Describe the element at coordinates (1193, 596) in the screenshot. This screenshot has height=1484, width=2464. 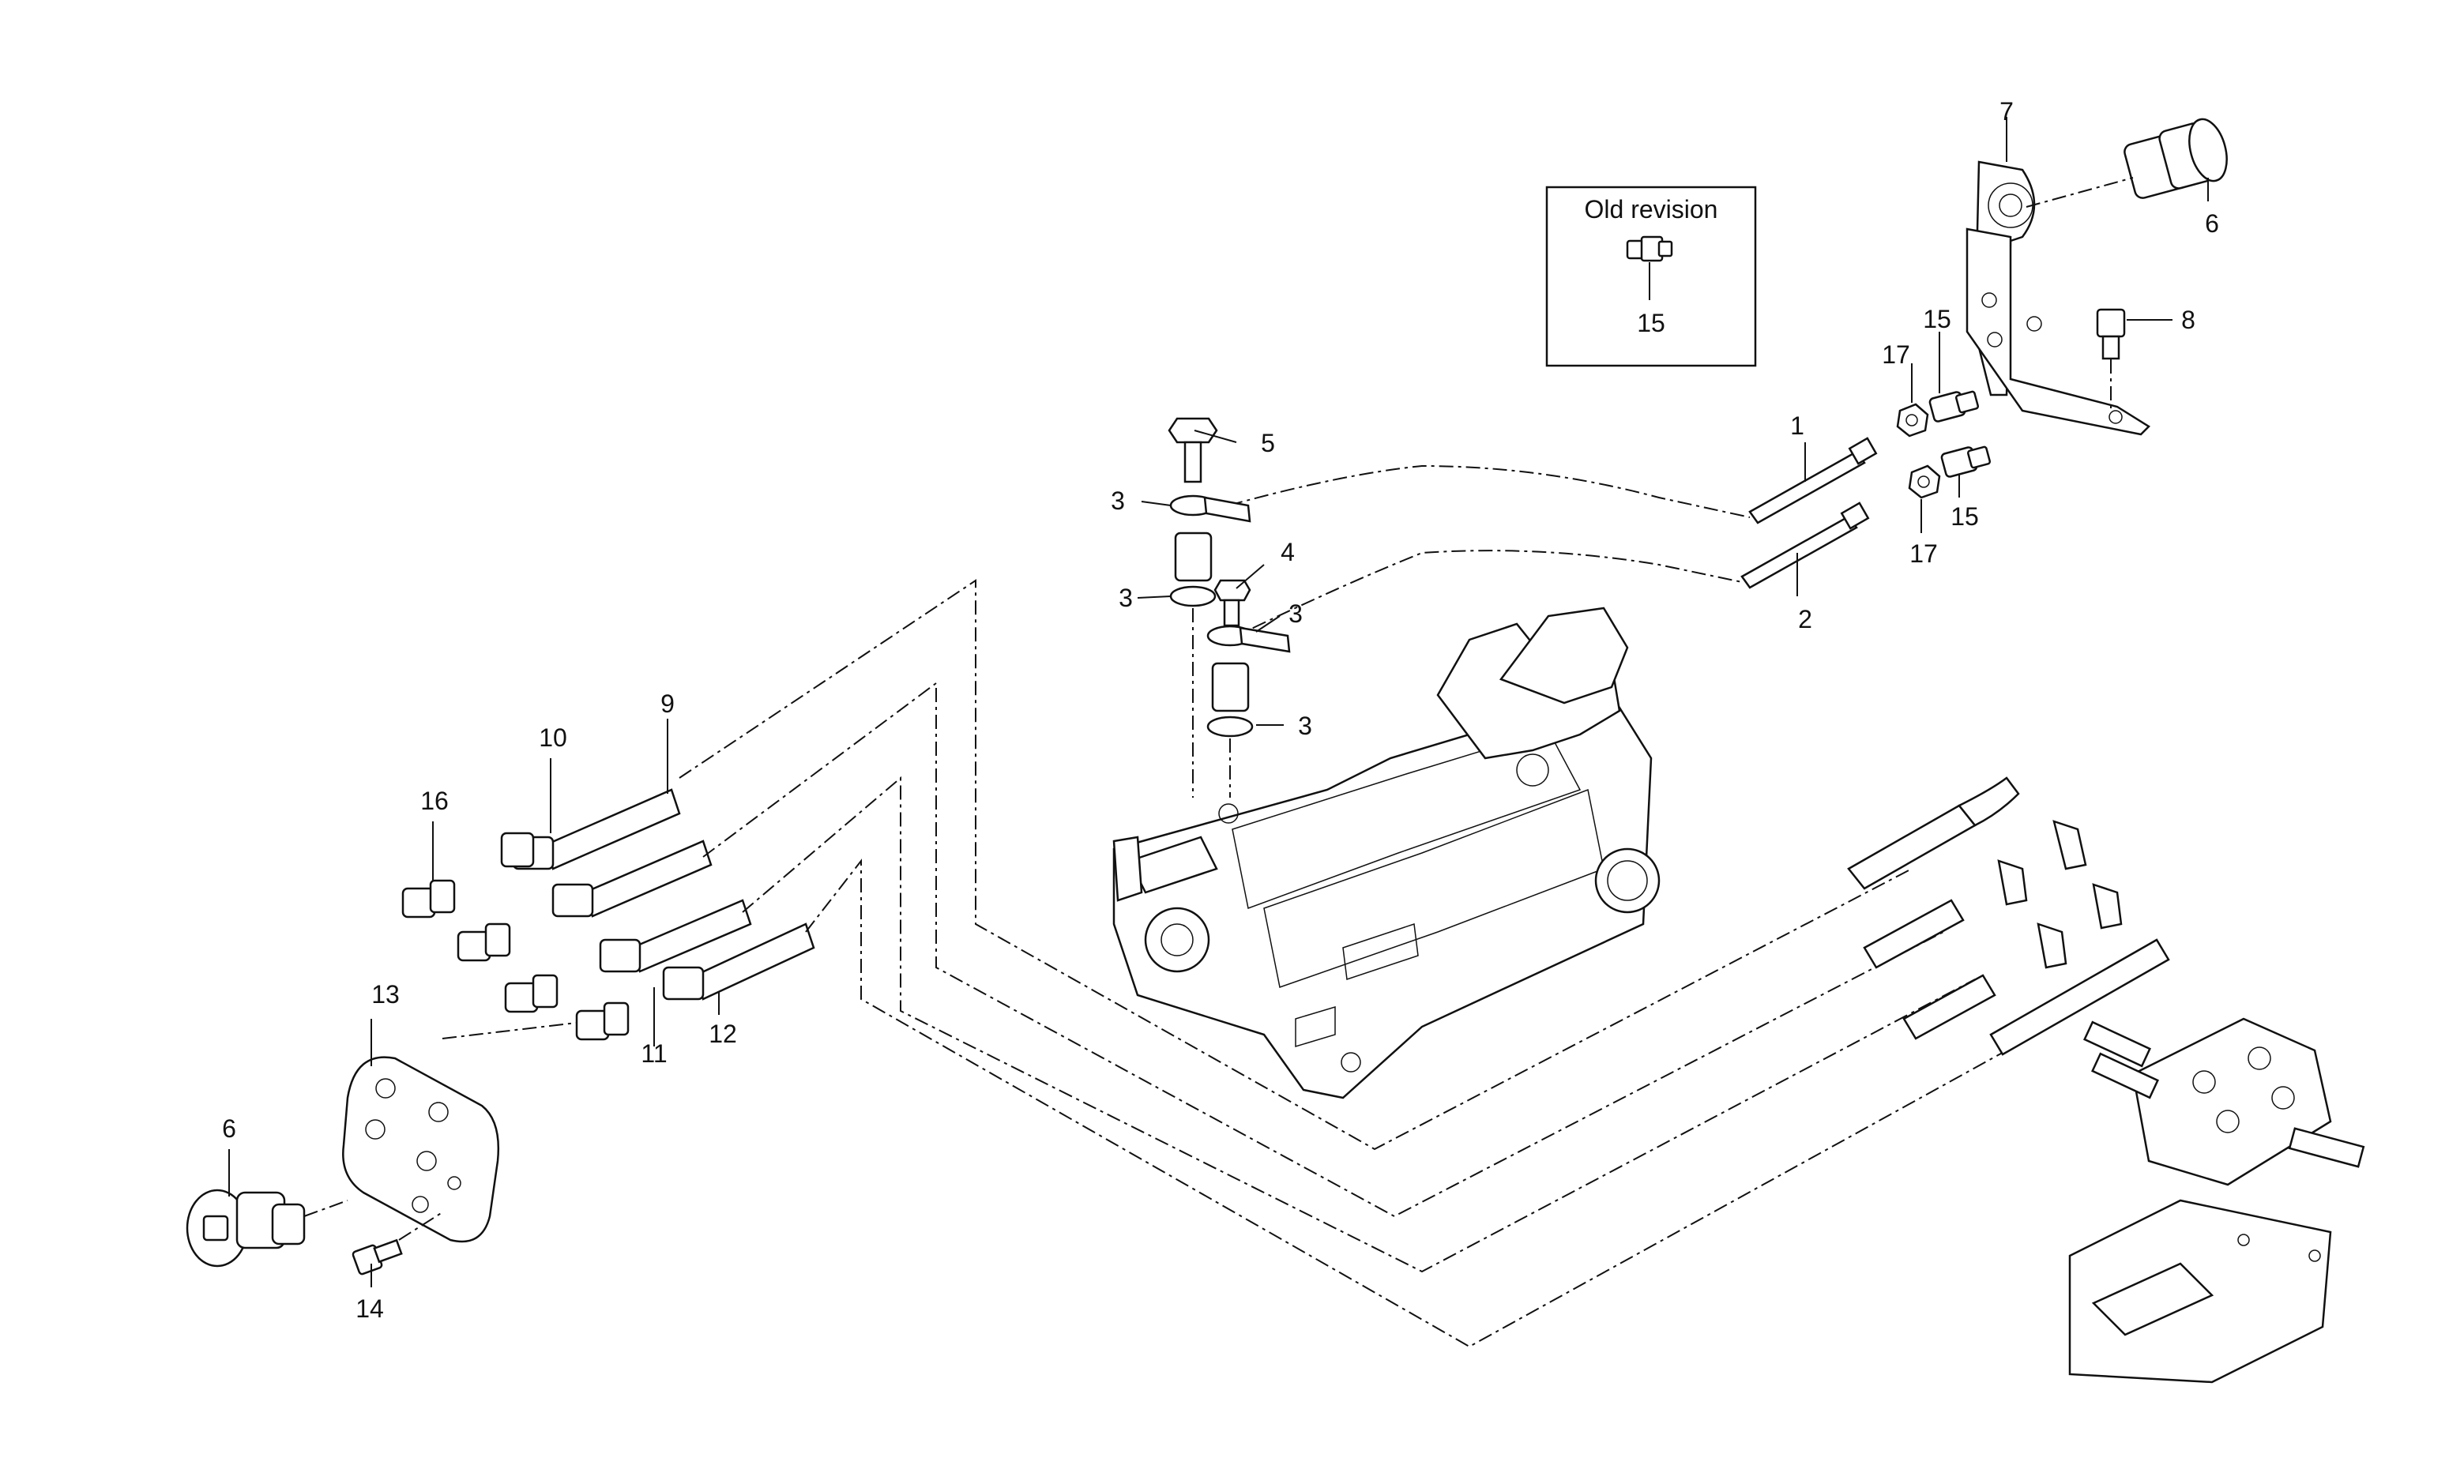
I see `o-ring-3b` at that location.